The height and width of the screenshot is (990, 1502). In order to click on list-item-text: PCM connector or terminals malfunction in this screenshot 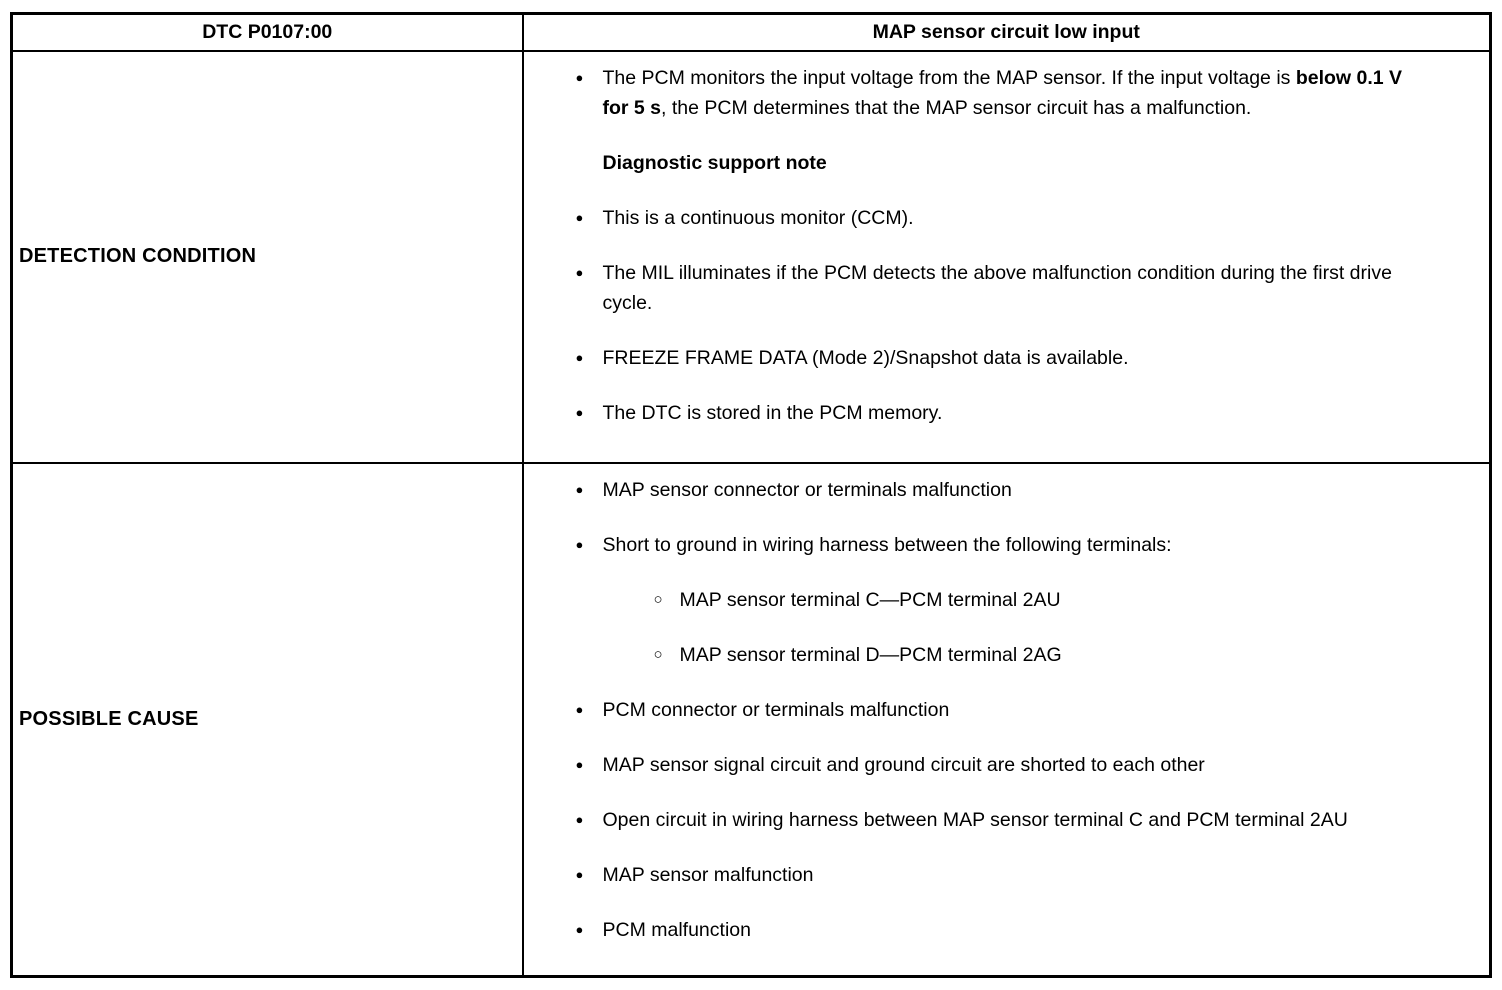, I will do `click(776, 709)`.